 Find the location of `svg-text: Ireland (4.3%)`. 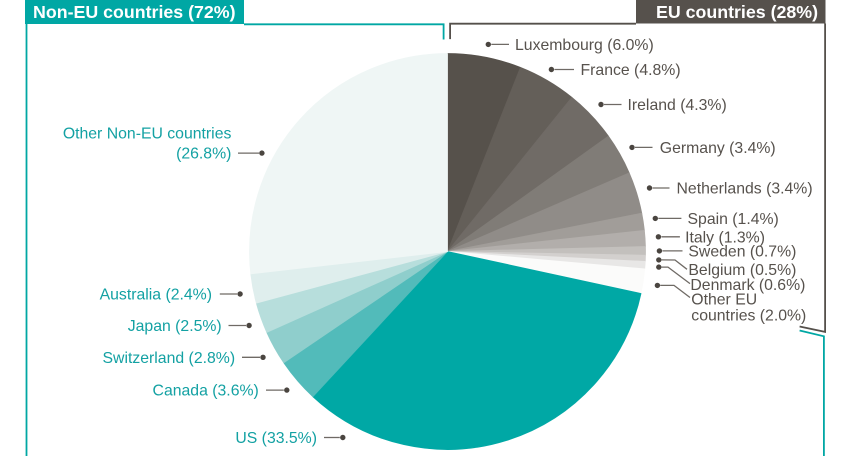

svg-text: Ireland (4.3%) is located at coordinates (677, 105).